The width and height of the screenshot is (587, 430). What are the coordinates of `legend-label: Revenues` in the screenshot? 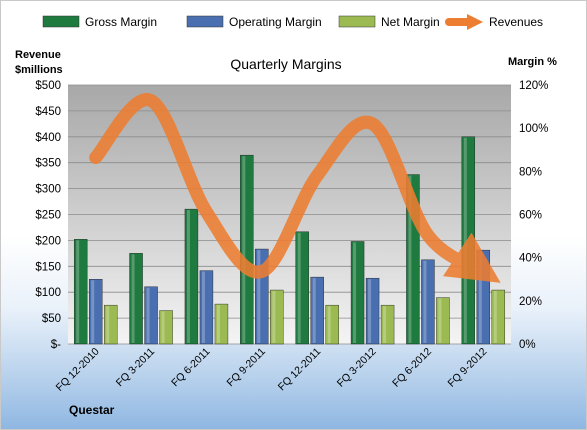 It's located at (516, 22).